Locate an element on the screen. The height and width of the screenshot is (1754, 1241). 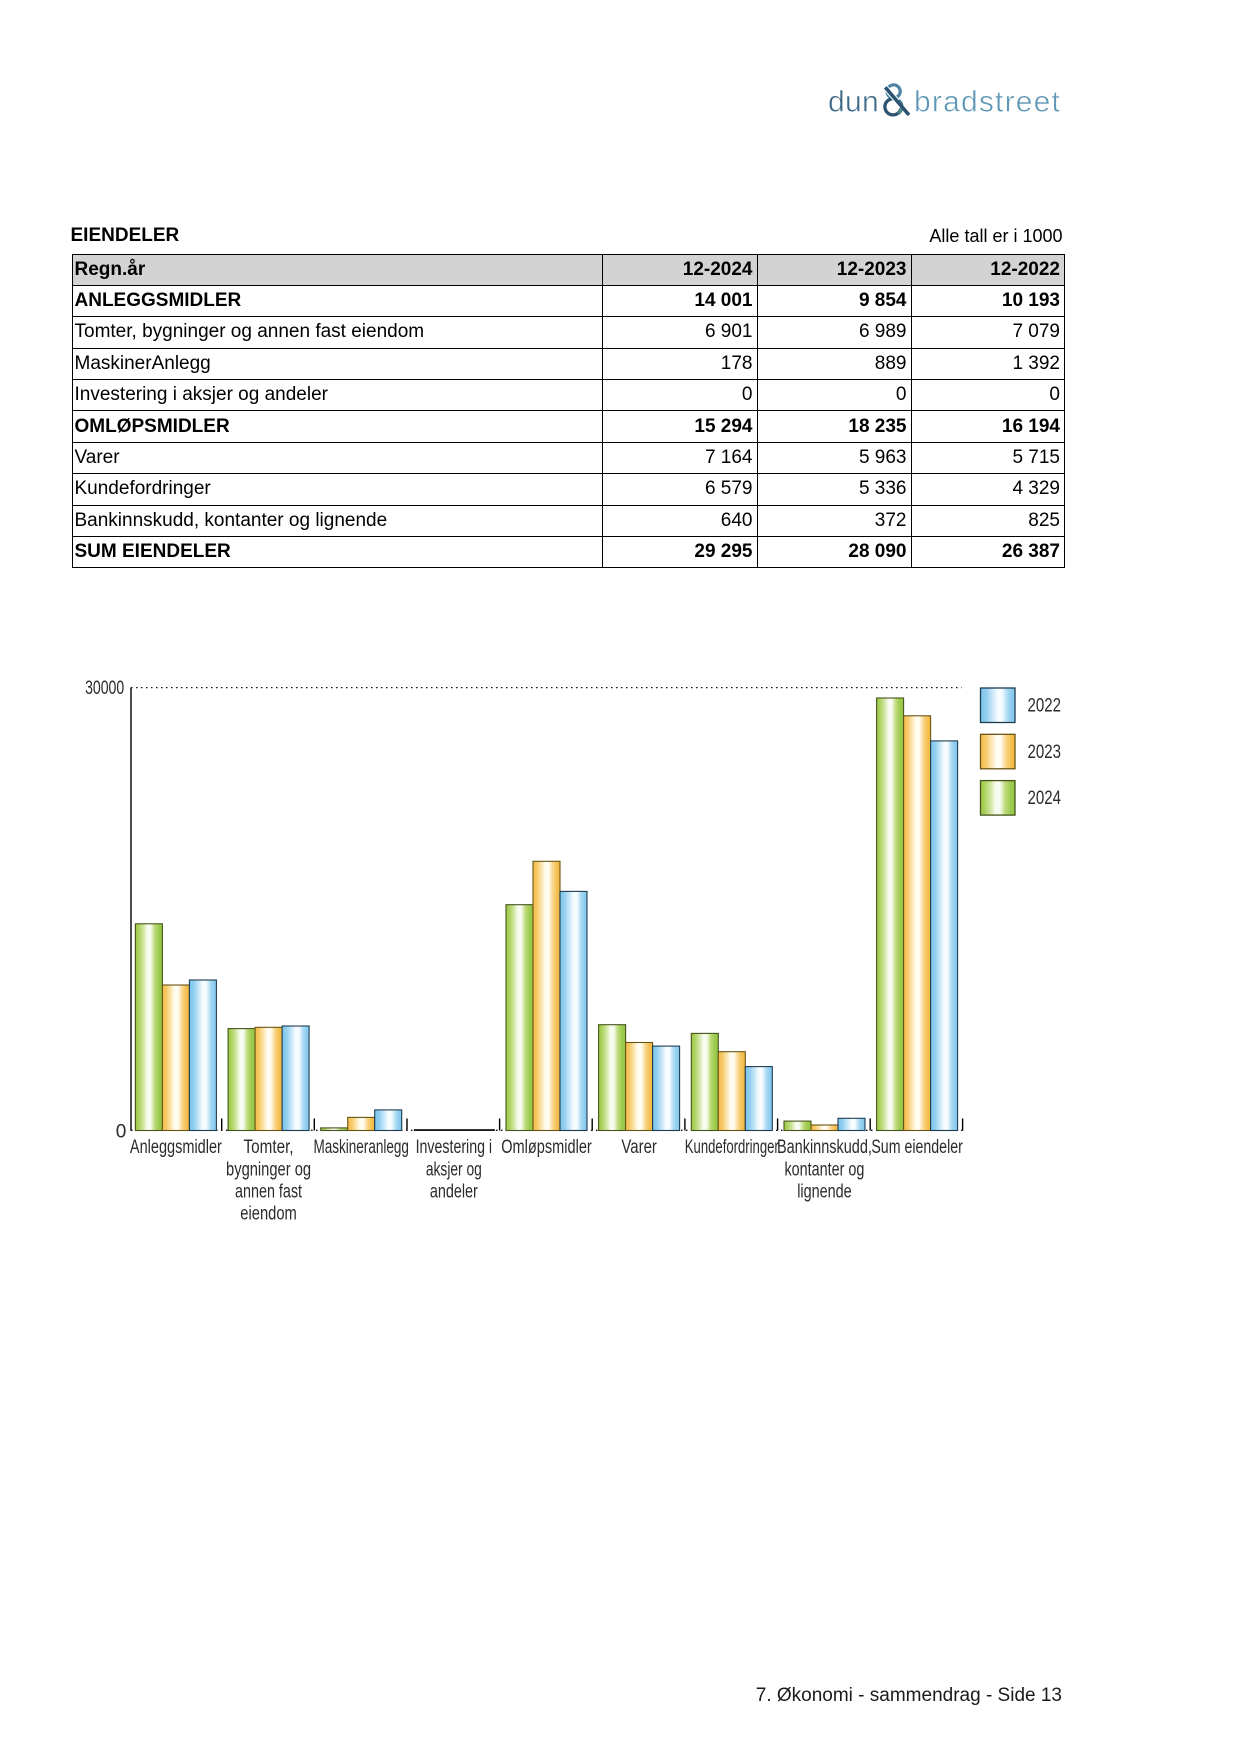
svg-text: lignende is located at coordinates (824, 1191).